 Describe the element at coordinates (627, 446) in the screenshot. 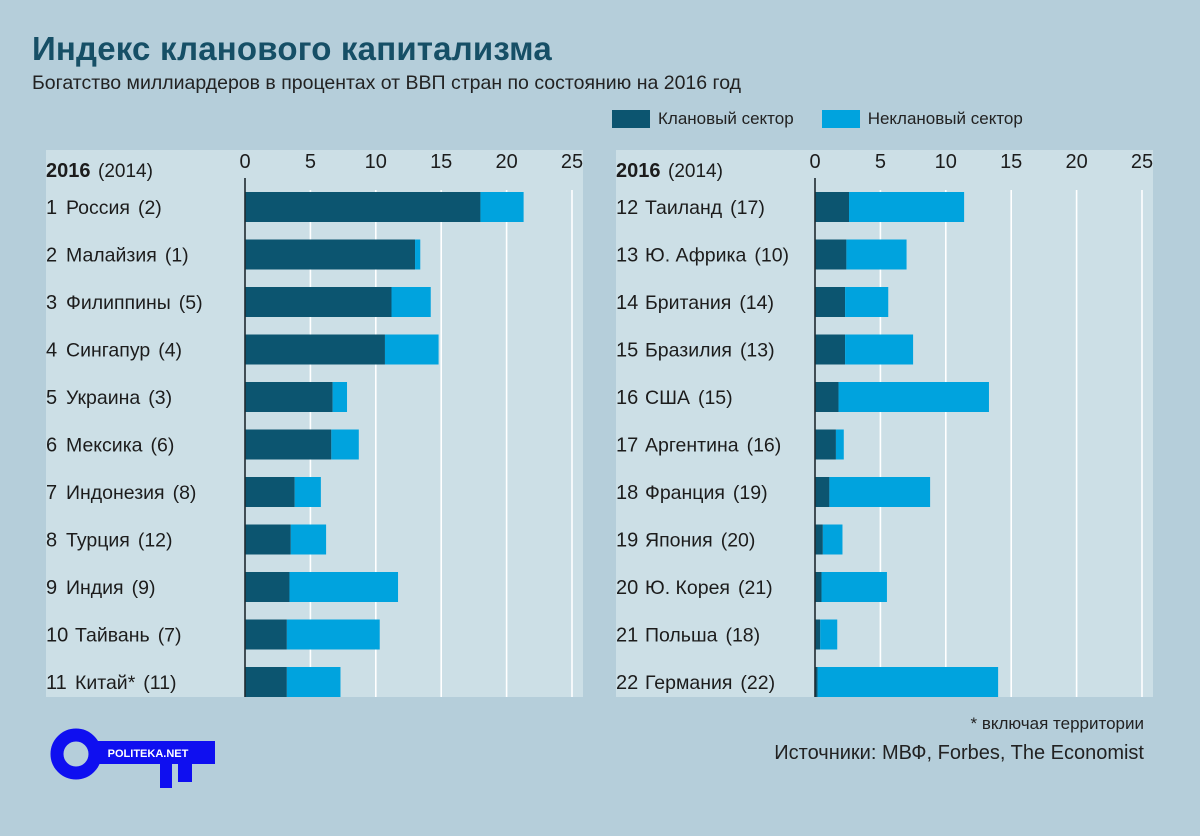

I see `rank-2016: 17` at that location.